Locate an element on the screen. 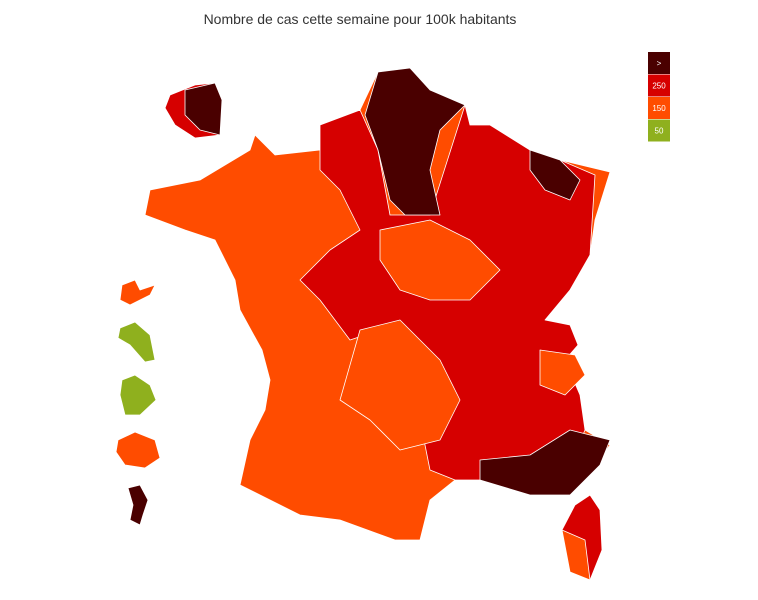 The image size is (758, 600). reunion is located at coordinates (138, 450).